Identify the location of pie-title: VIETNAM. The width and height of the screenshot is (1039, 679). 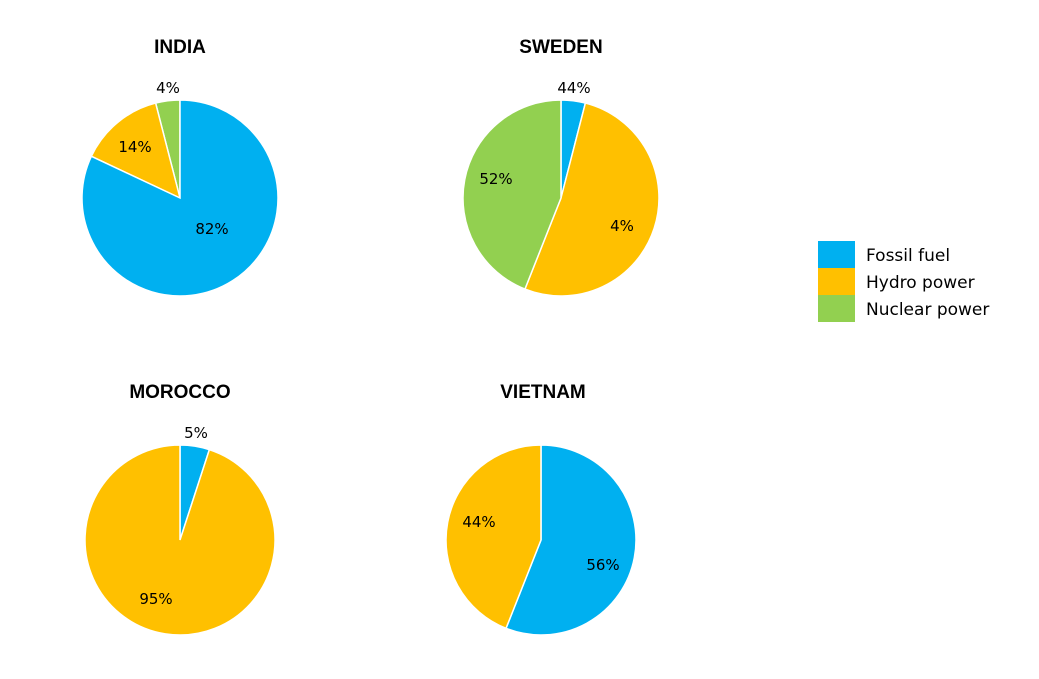
(543, 392).